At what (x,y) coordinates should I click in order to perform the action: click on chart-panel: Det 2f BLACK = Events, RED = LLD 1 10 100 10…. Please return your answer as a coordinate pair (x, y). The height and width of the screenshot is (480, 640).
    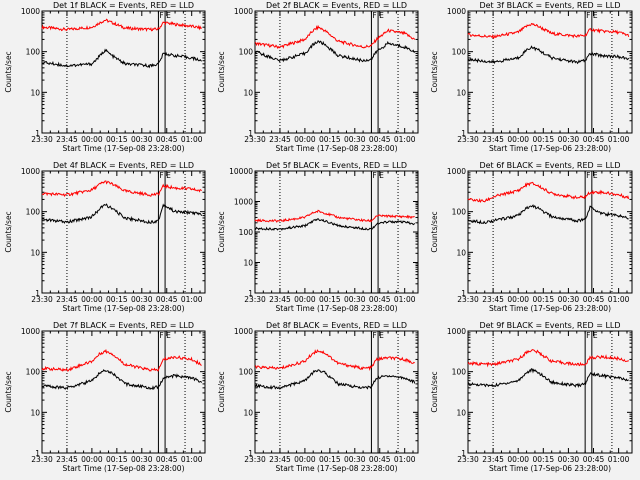
    Looking at the image, I should click on (318, 77).